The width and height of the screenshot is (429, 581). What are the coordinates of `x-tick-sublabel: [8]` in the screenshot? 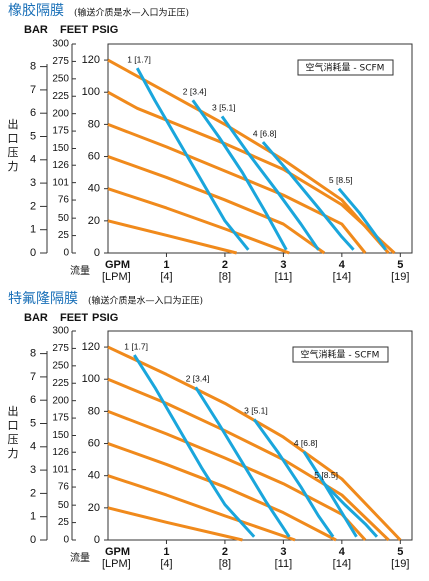 It's located at (225, 277).